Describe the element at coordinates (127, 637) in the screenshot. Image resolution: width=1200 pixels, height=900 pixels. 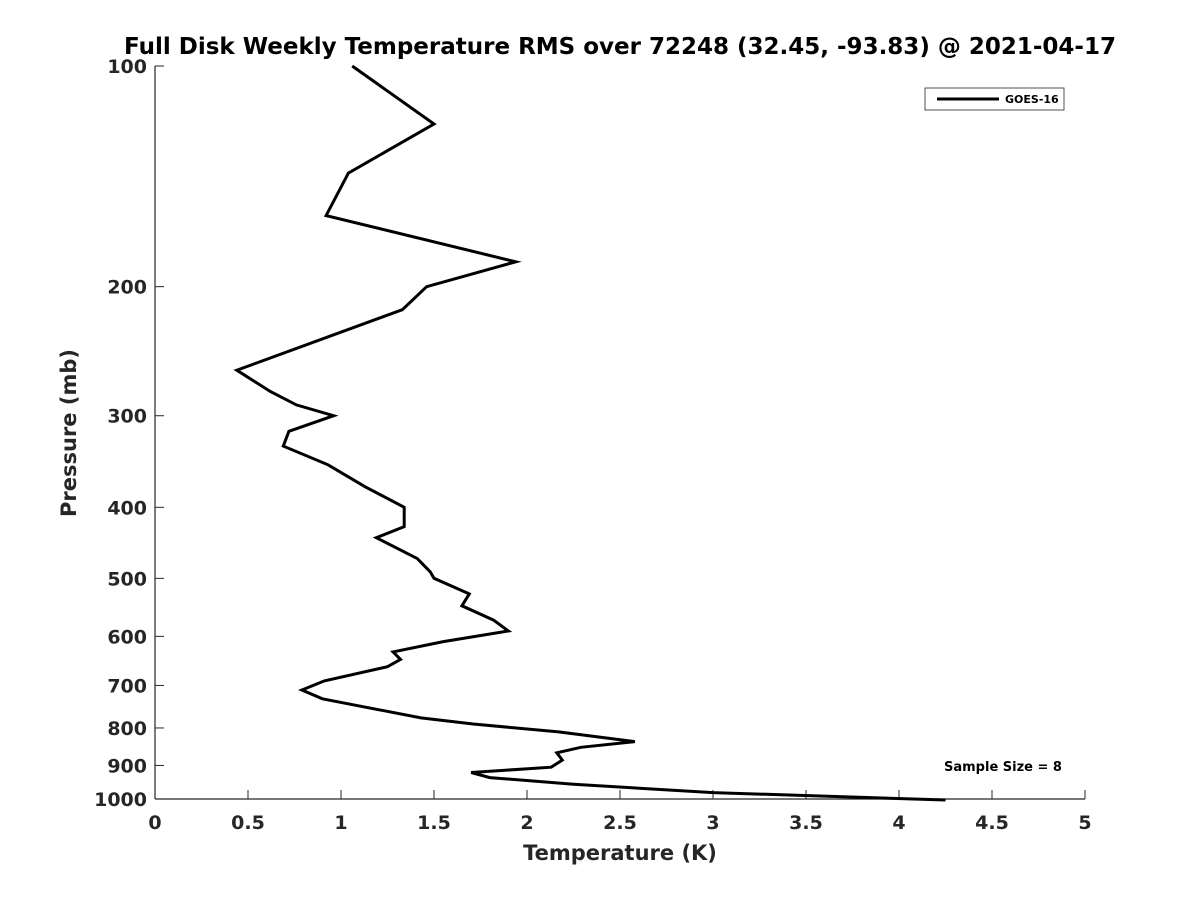
I see `y-tick-label: 600` at that location.